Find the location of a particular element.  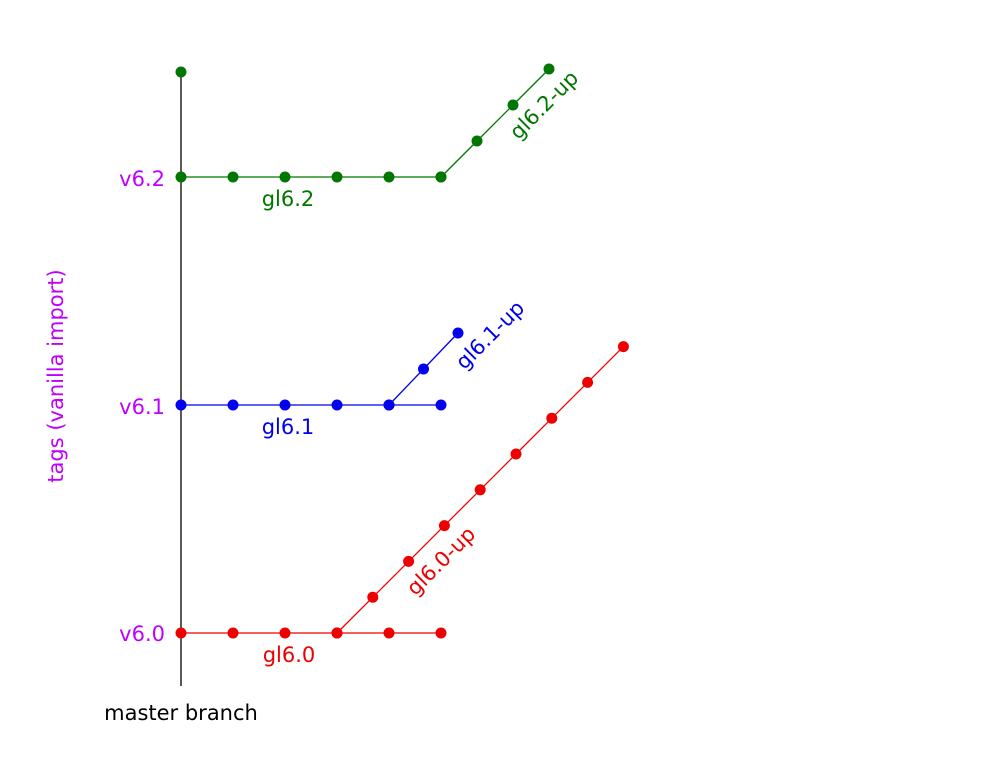

master-commits is located at coordinates (181, 72).